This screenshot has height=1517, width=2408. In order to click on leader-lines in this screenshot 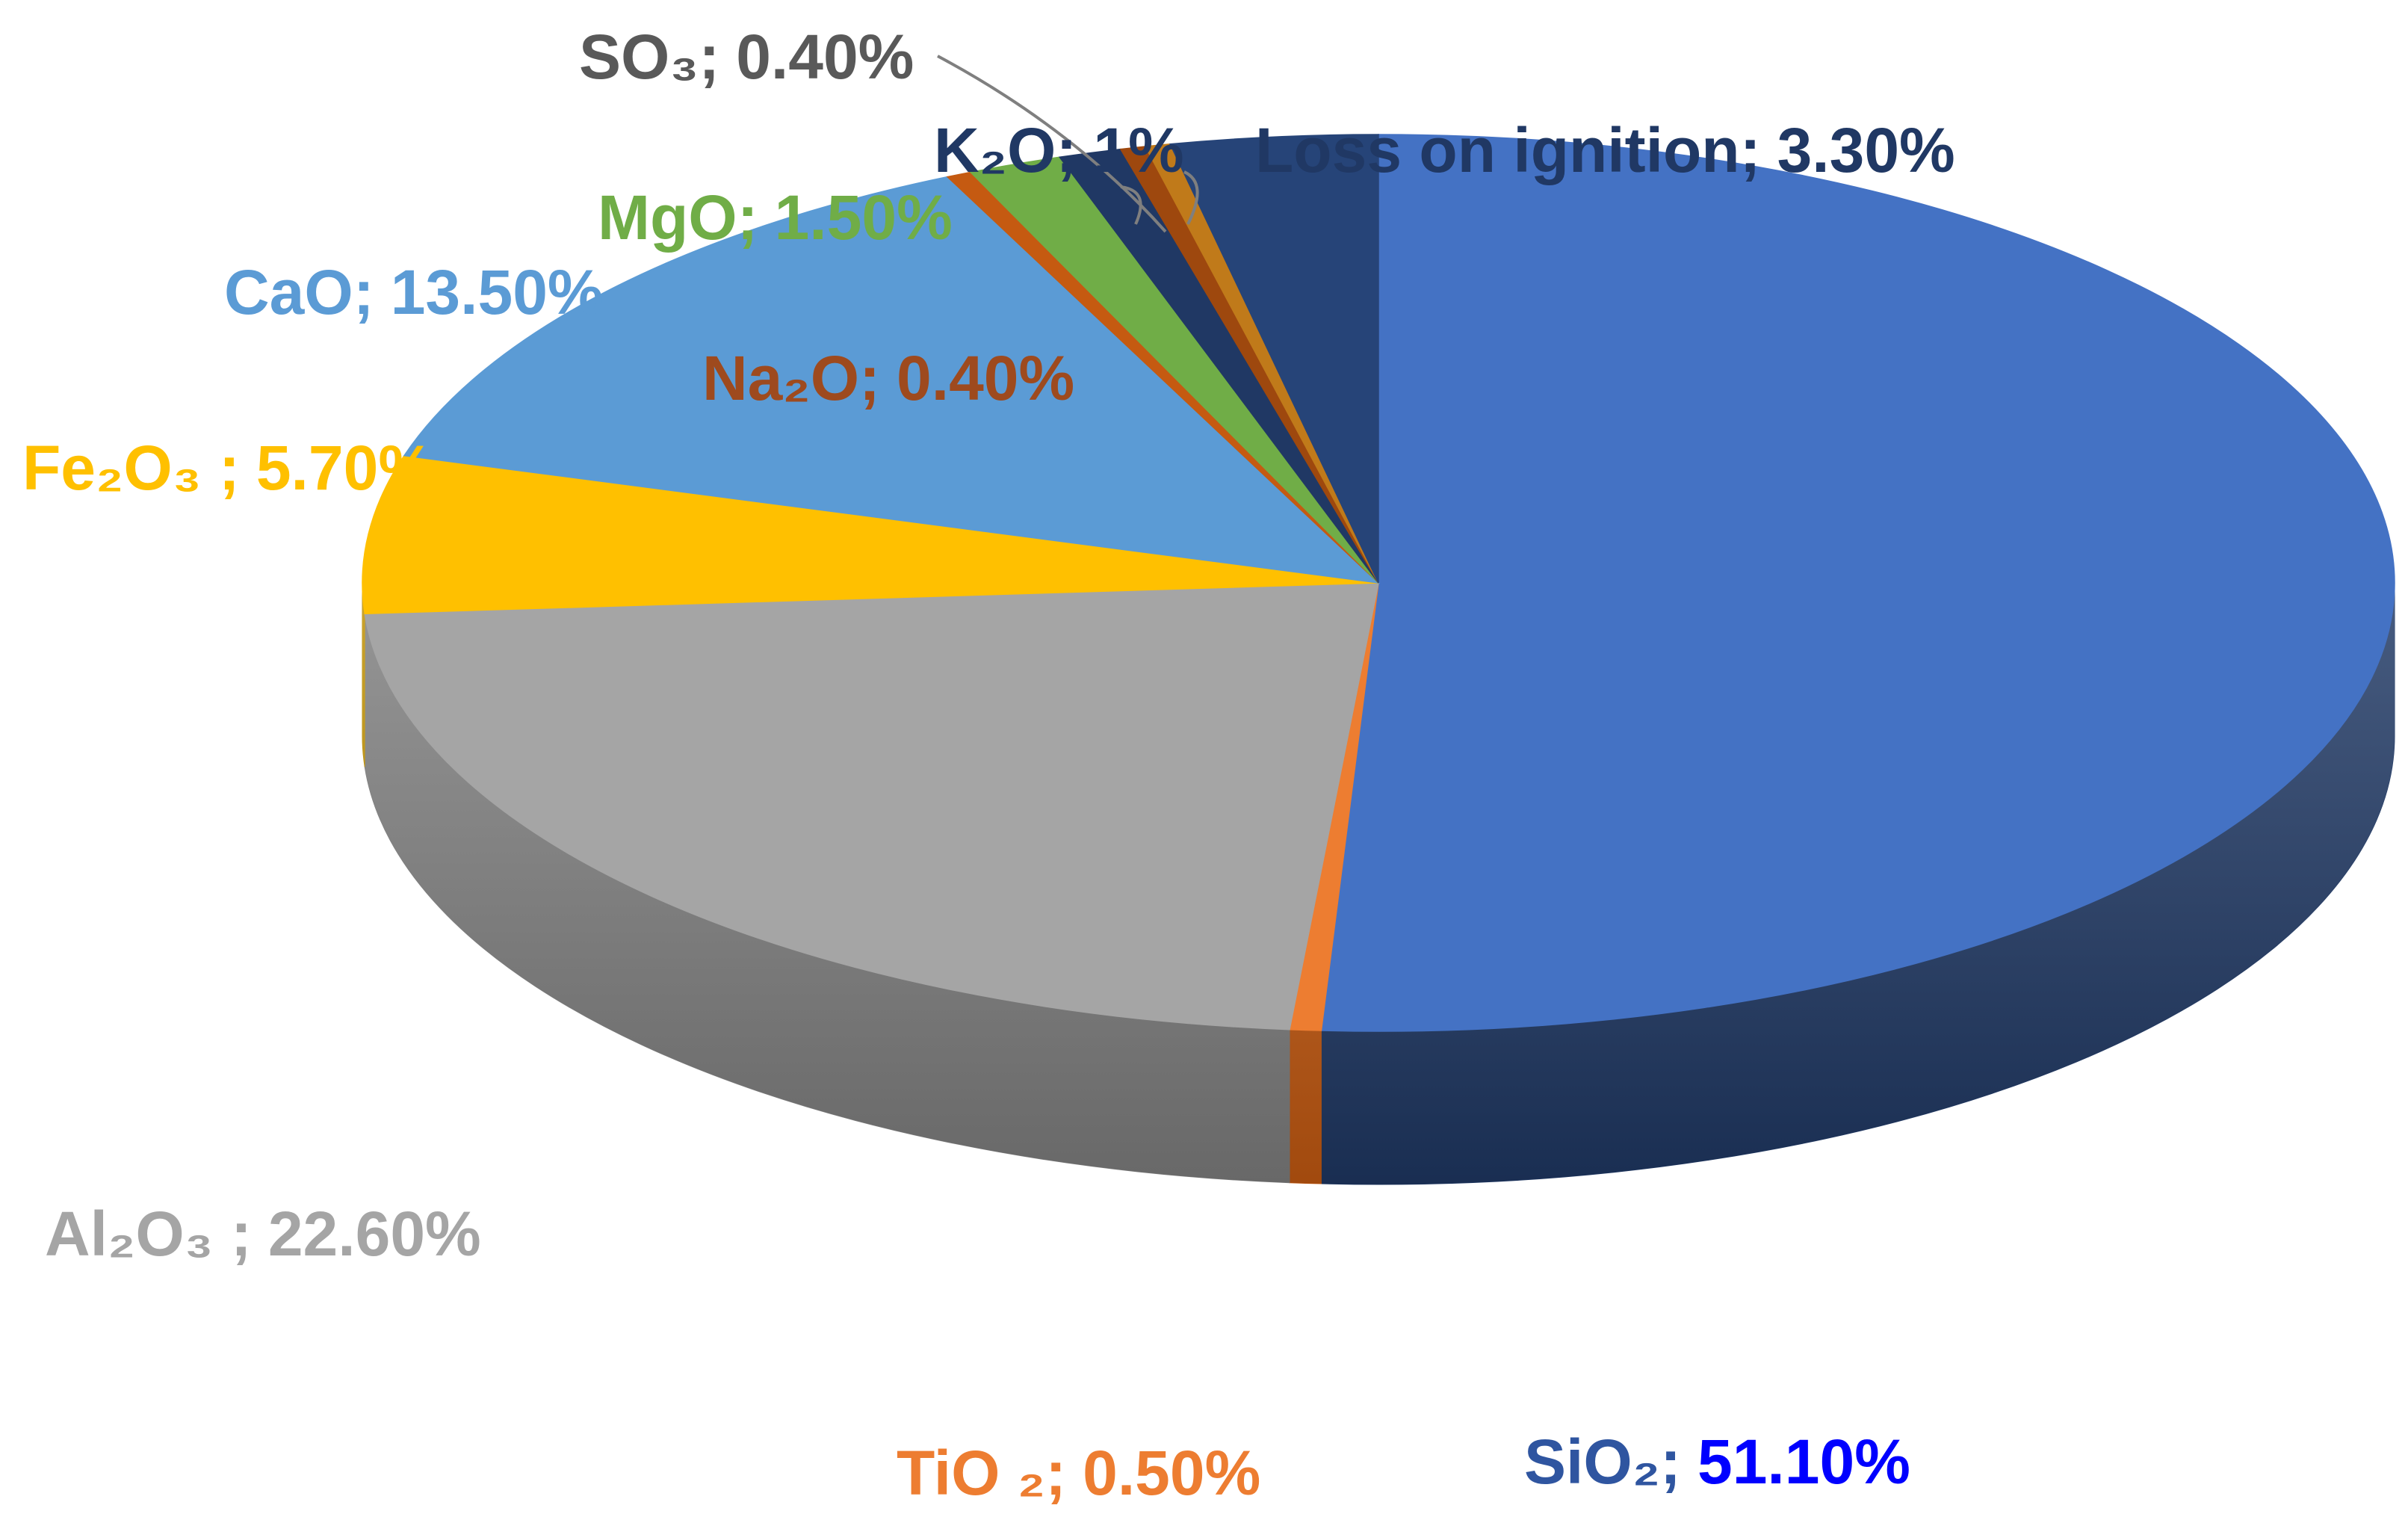, I will do `click(1068, 144)`.